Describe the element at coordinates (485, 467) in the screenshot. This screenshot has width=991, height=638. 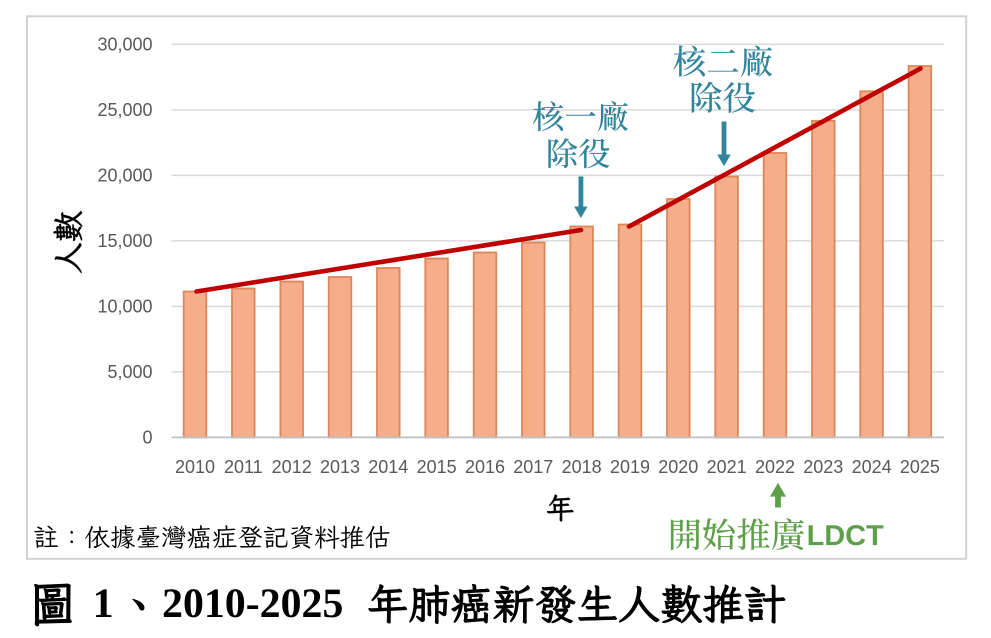
I see `svg-text: 2016` at that location.